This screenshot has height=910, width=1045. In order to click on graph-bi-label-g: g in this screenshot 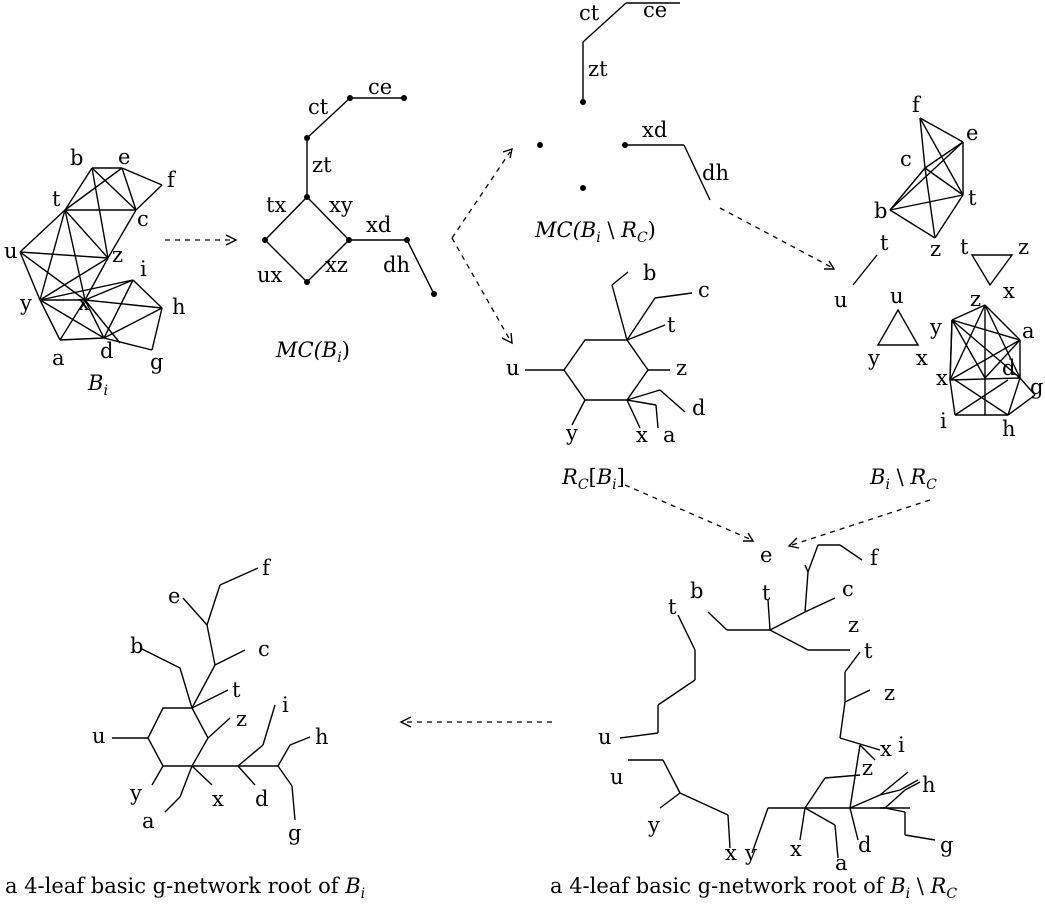, I will do `click(156, 362)`.